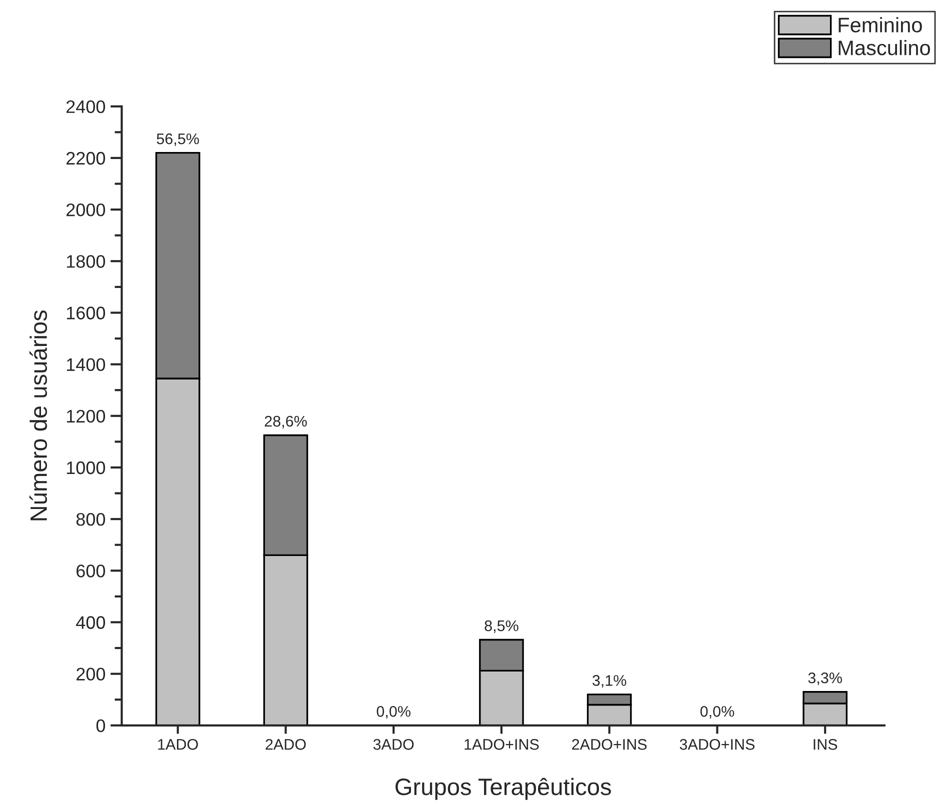 The image size is (951, 806). What do you see at coordinates (884, 48) in the screenshot?
I see `legend-label: Masculino` at bounding box center [884, 48].